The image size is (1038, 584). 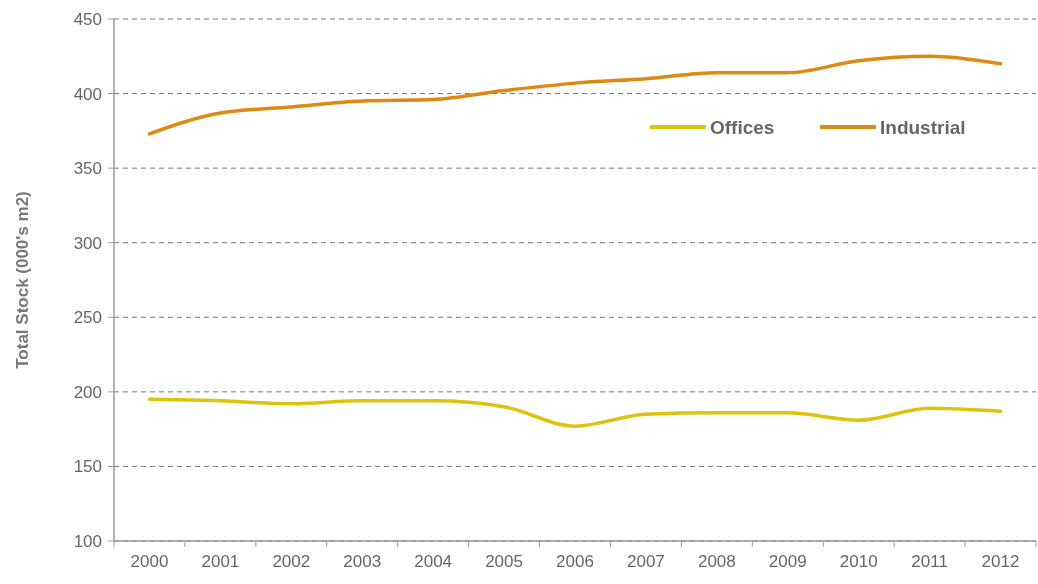 What do you see at coordinates (149, 561) in the screenshot?
I see `x-tick-label: 2000` at bounding box center [149, 561].